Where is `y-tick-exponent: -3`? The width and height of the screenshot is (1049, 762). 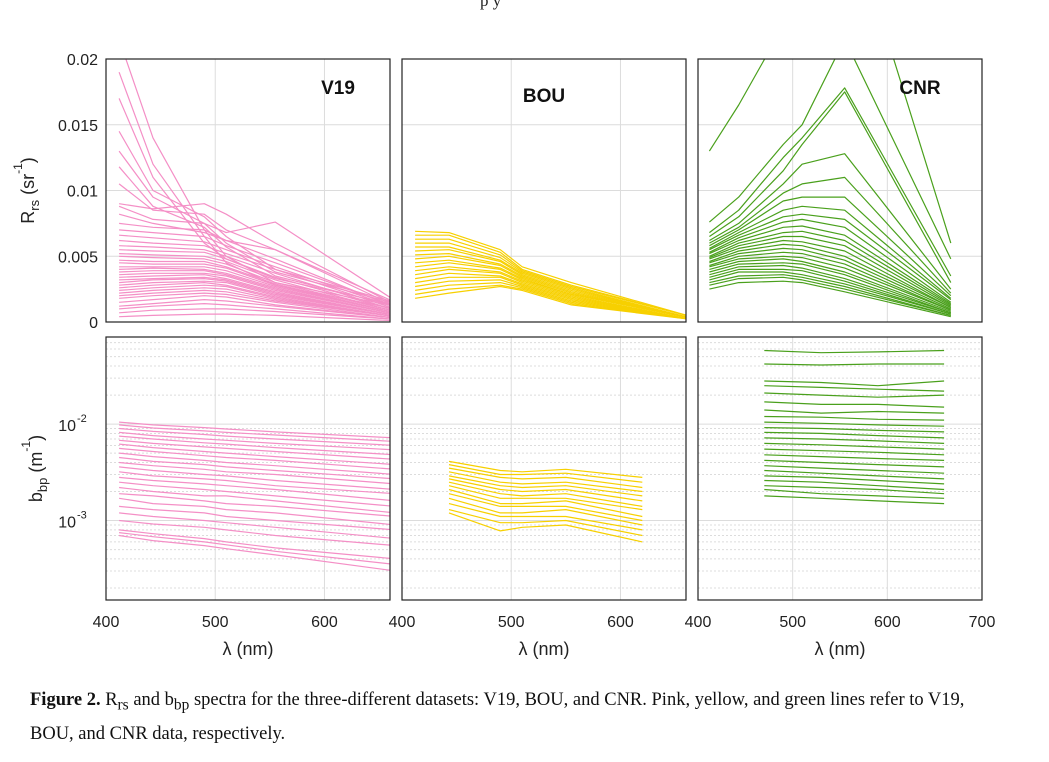 y-tick-exponent: -3 is located at coordinates (82, 516).